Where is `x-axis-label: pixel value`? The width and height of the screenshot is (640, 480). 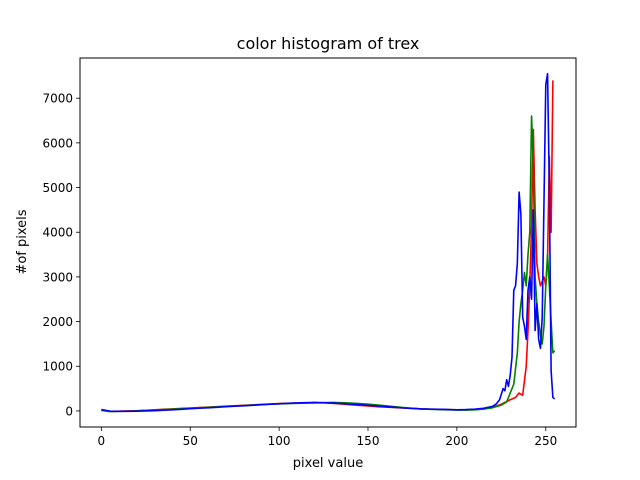
x-axis-label: pixel value is located at coordinates (328, 463).